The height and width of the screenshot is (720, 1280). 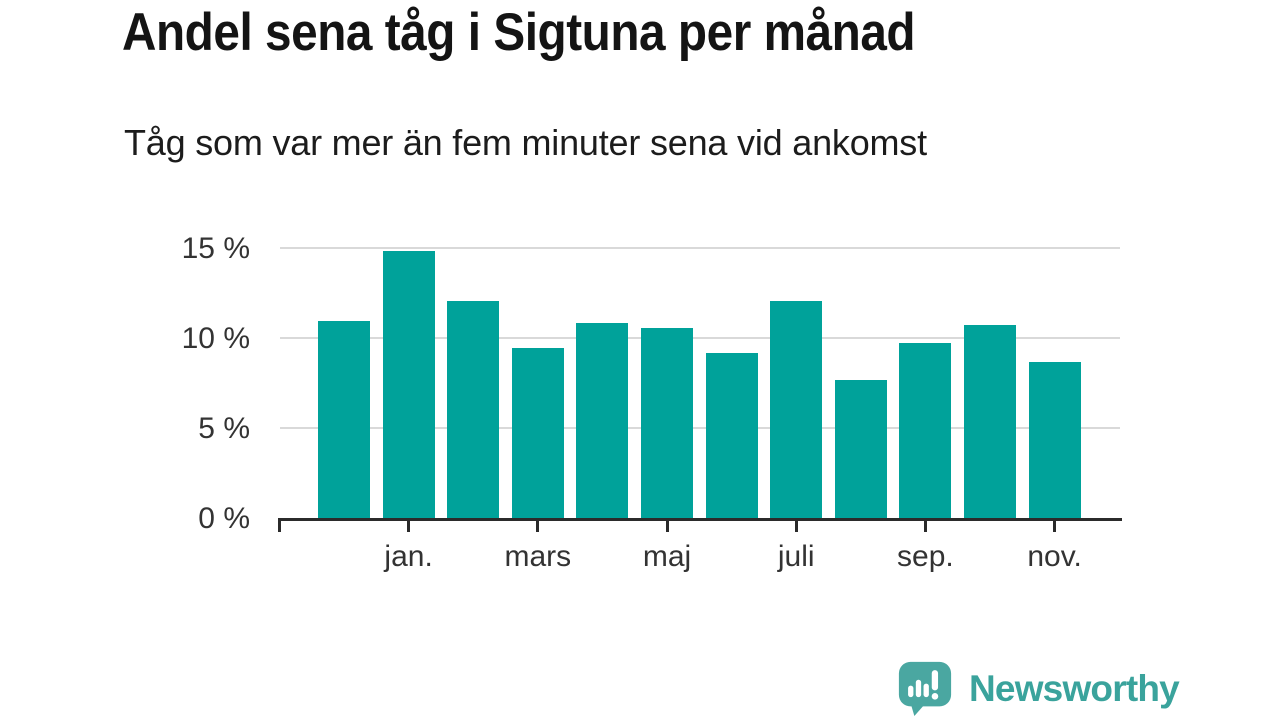 I want to click on axis-origin-tick, so click(x=279, y=526).